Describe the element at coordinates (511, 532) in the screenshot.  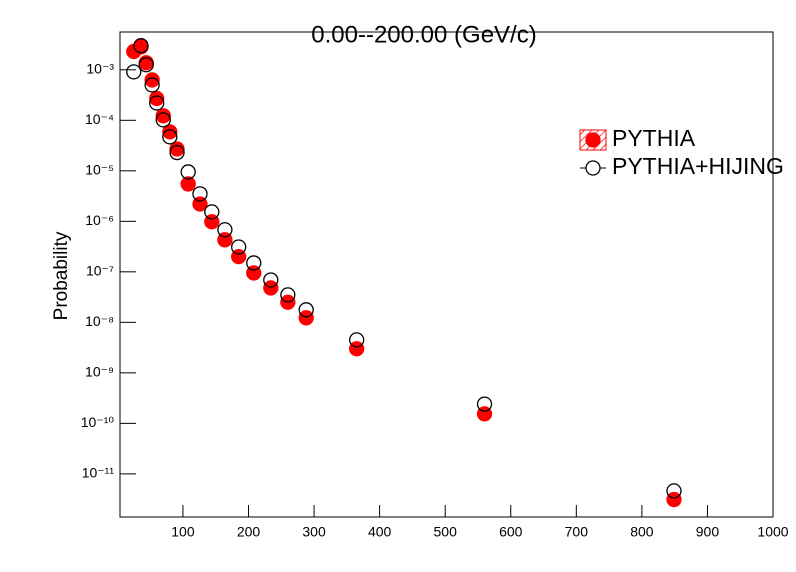
I see `x-tick-label: 600` at that location.